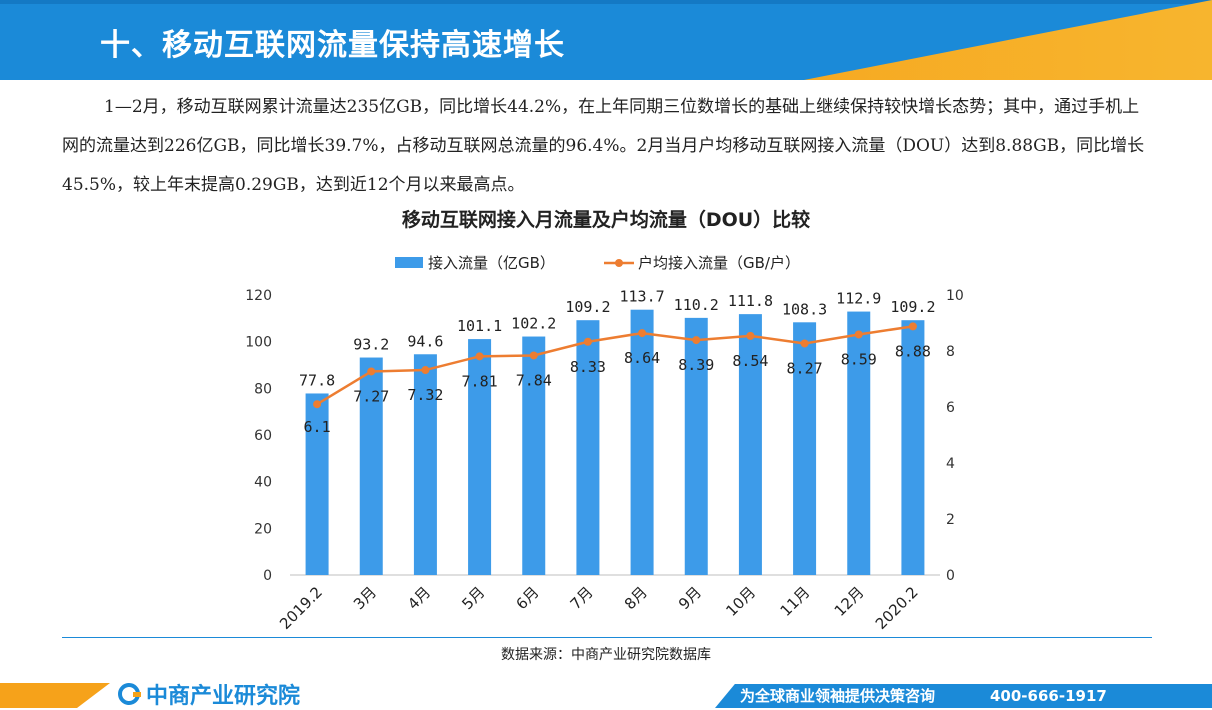 This screenshot has width=1212, height=710. What do you see at coordinates (606, 40) in the screenshot?
I see `header-banner: 十、移动互联网流量保持高速增长` at bounding box center [606, 40].